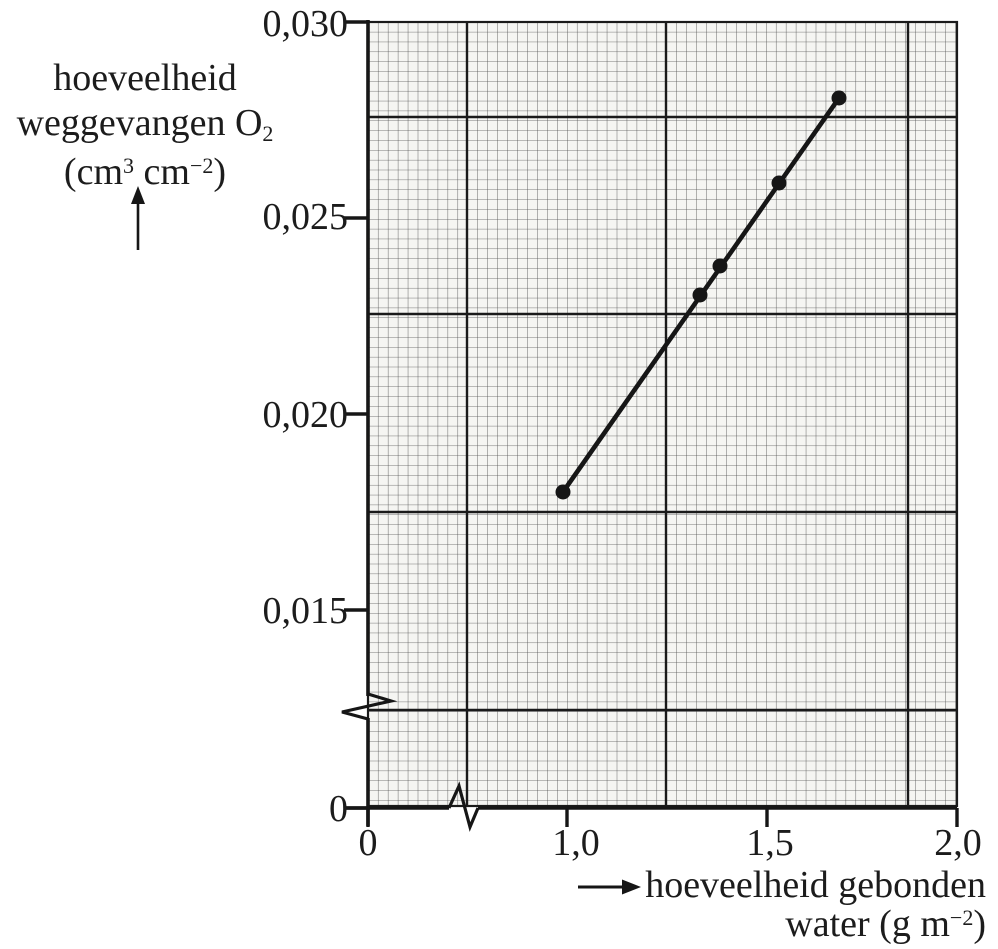 This screenshot has width=998, height=949. I want to click on x-axis-title-line1: hoeveelheid gebonden, so click(815, 885).